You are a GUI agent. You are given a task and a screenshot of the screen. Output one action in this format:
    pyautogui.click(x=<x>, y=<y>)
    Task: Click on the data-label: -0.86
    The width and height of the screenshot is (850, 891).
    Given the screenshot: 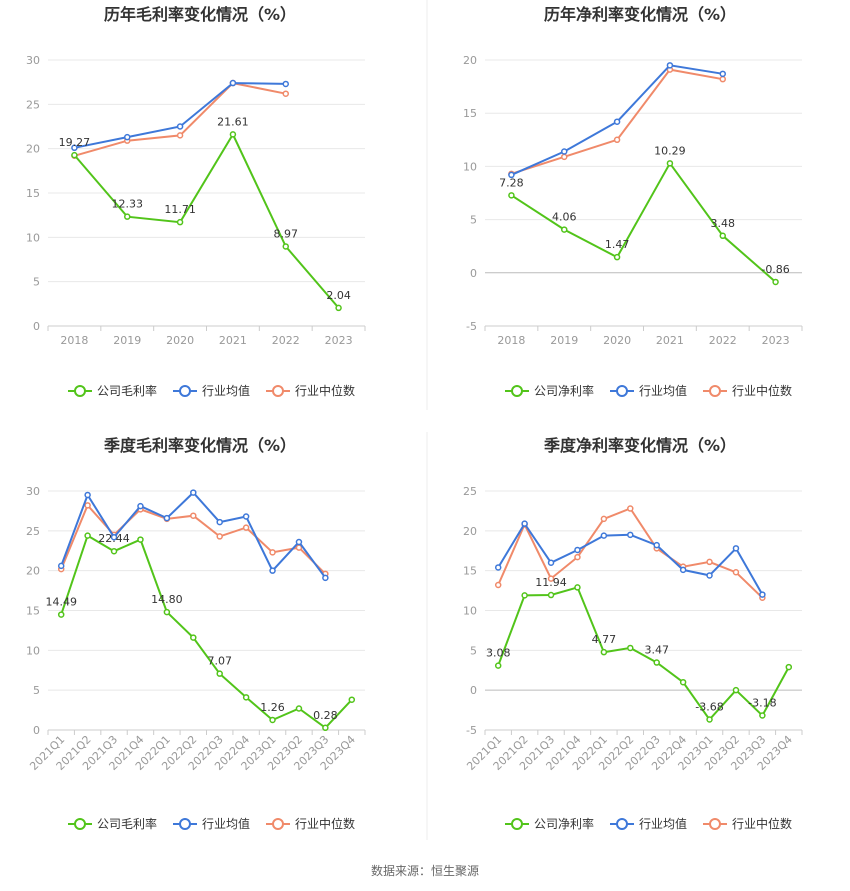 What is the action you would take?
    pyautogui.click(x=775, y=269)
    